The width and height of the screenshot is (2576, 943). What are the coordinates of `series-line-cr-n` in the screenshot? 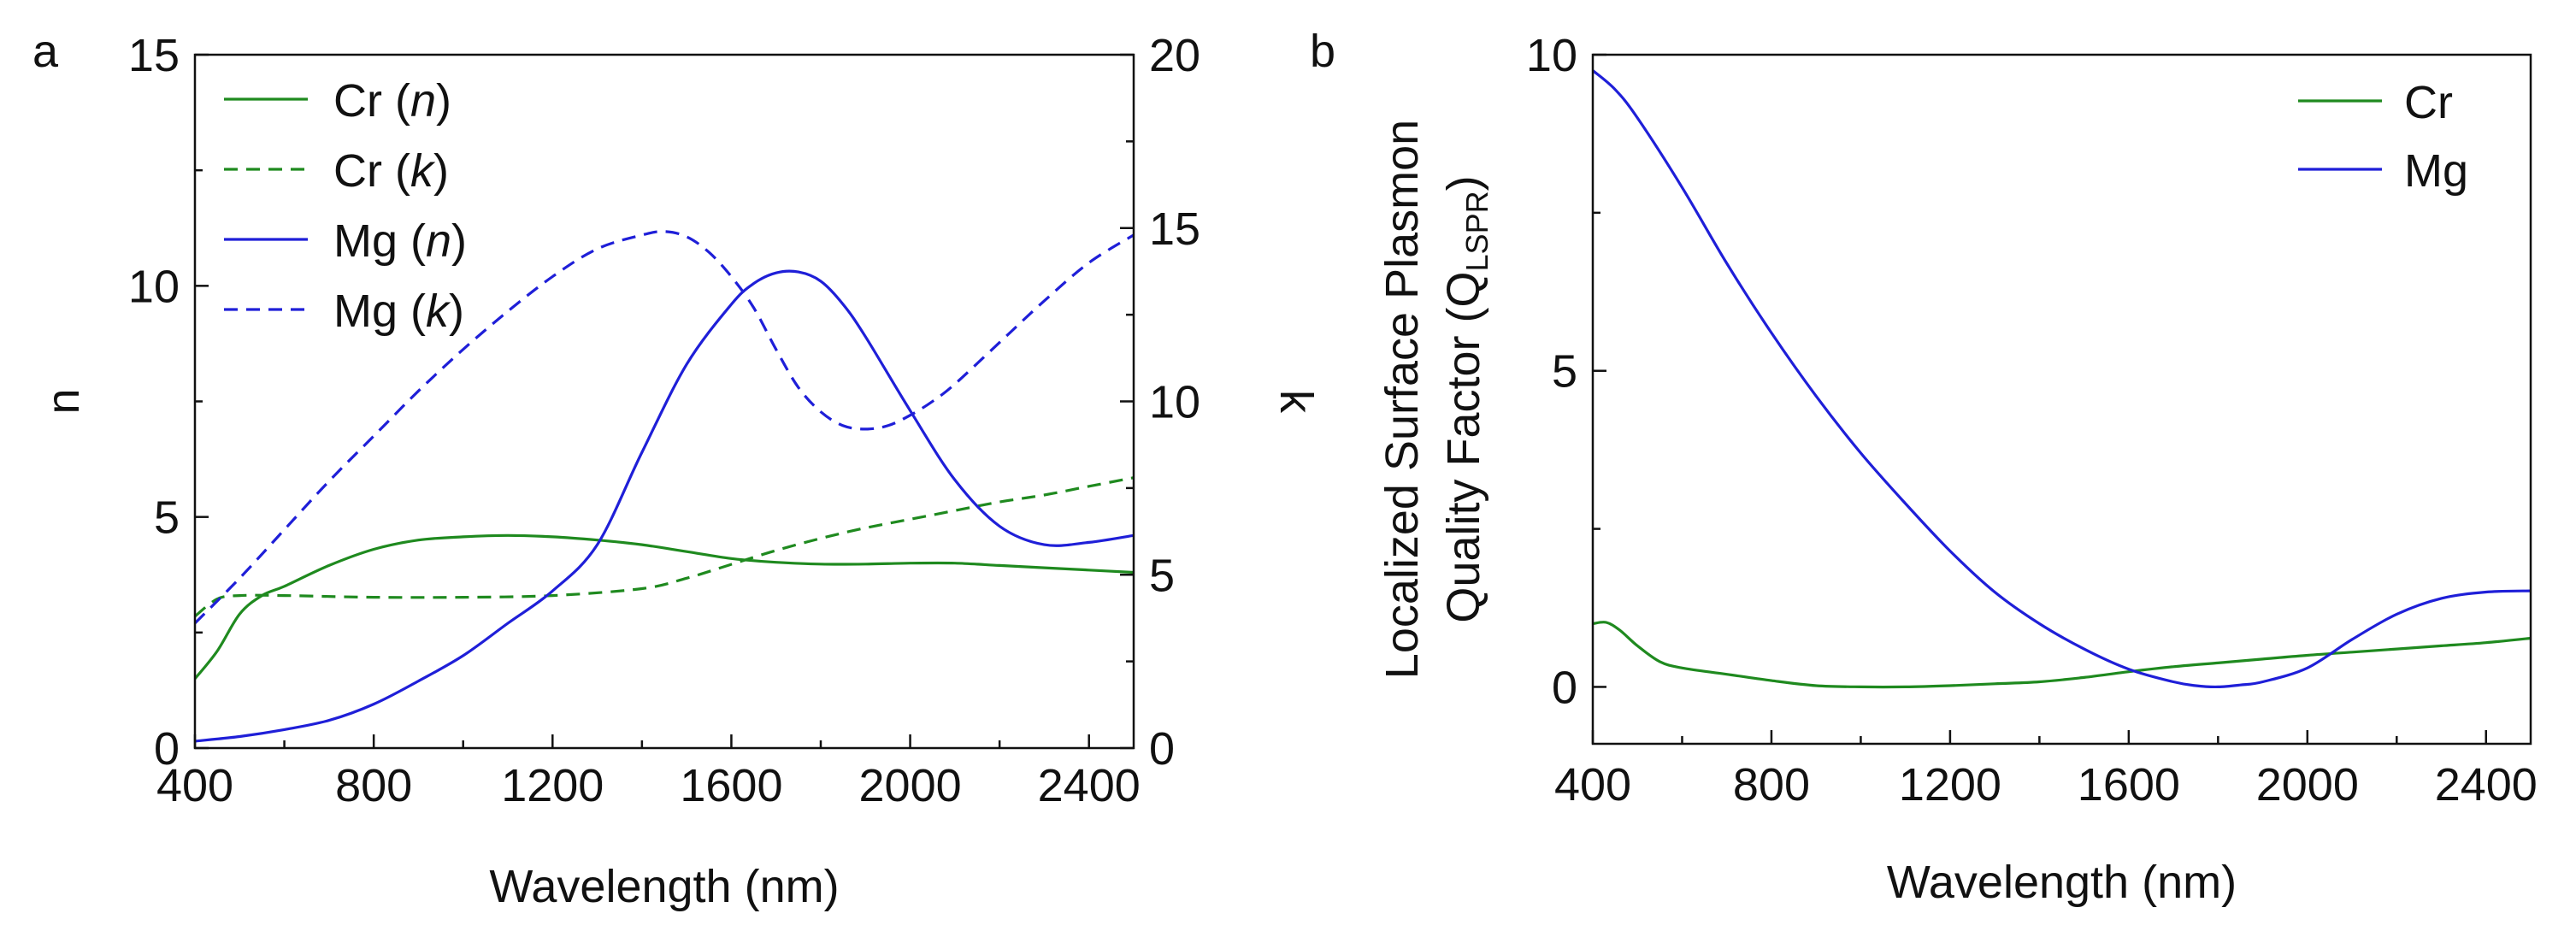 It's located at (665, 606).